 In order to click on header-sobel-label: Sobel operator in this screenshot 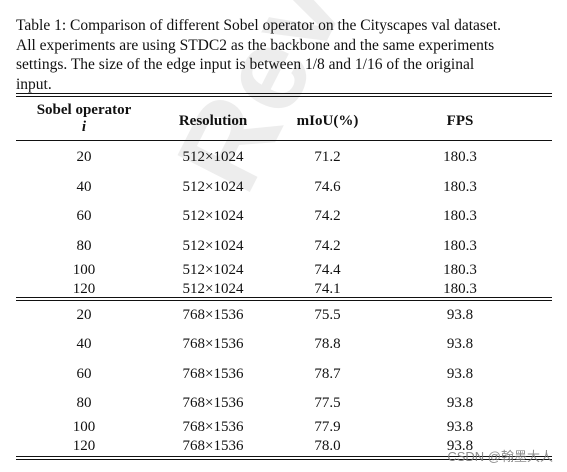, I will do `click(84, 110)`.